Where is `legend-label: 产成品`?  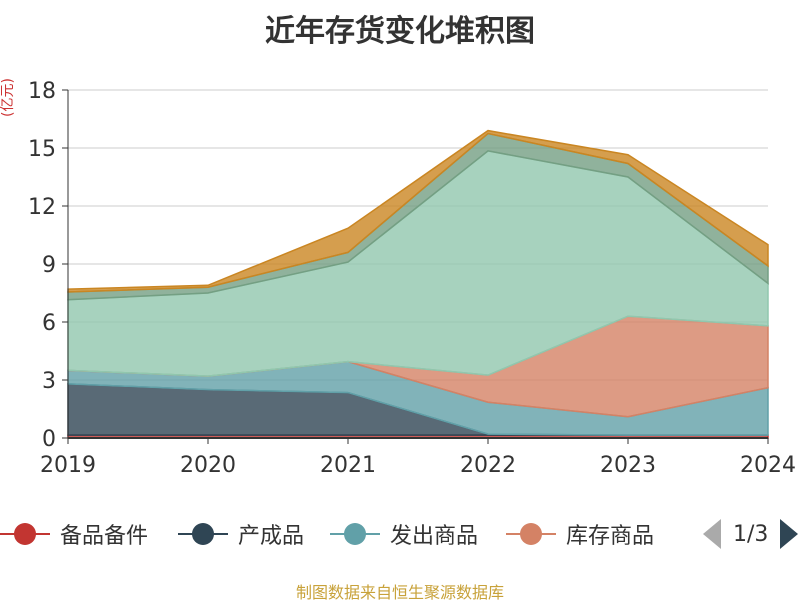
legend-label: 产成品 is located at coordinates (271, 536).